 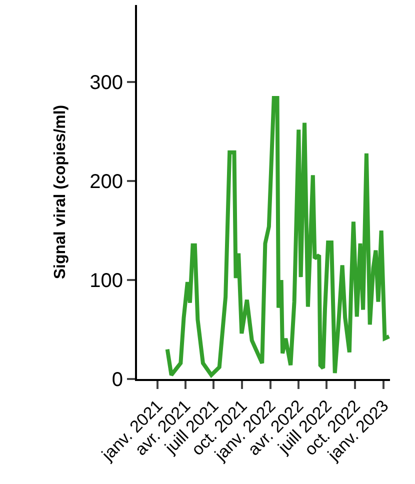 I want to click on y-axis-title: Signal viral (copies/ml), so click(x=61, y=192).